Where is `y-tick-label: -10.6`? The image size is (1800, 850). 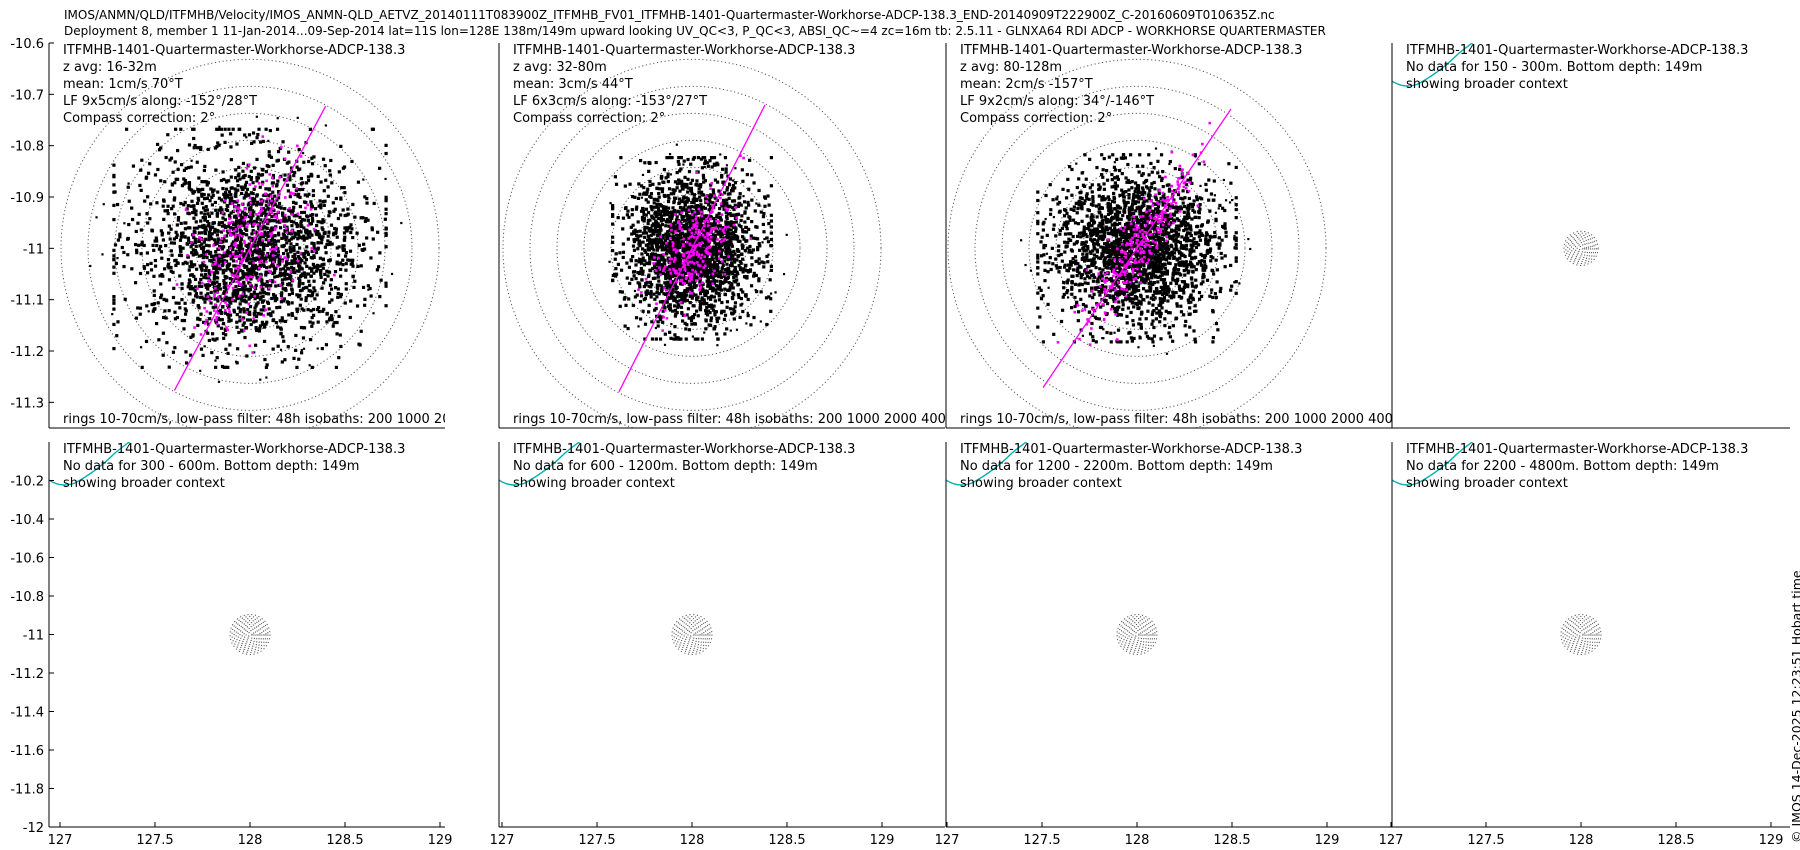 y-tick-label: -10.6 is located at coordinates (27, 44).